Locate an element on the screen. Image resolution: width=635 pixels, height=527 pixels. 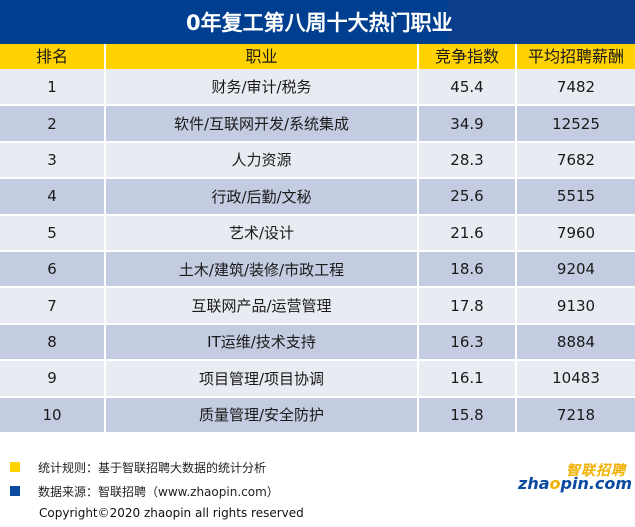
cell-job: 艺术/设计 is located at coordinates (262, 233).